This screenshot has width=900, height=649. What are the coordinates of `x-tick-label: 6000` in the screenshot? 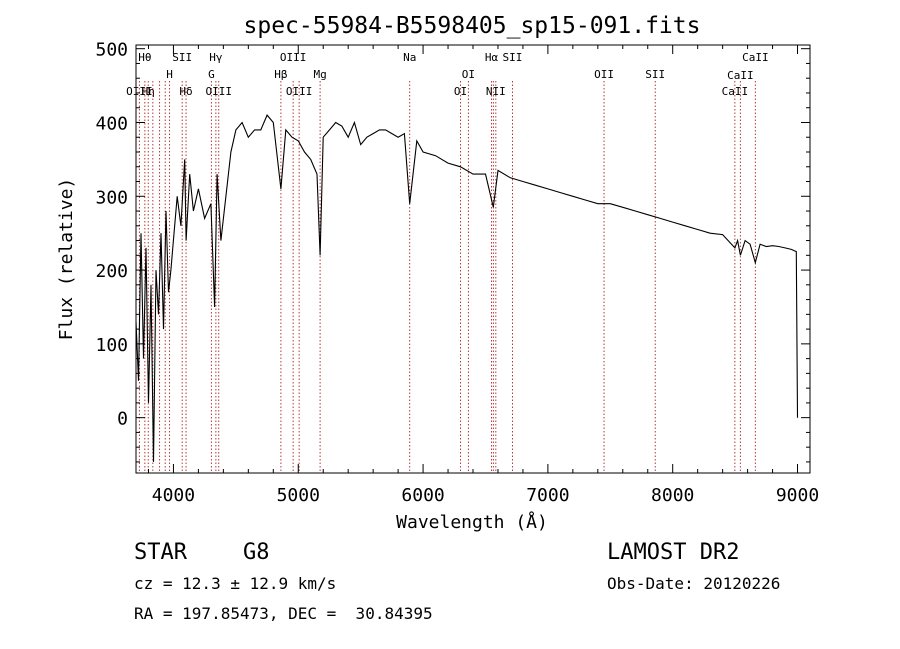 It's located at (422, 495).